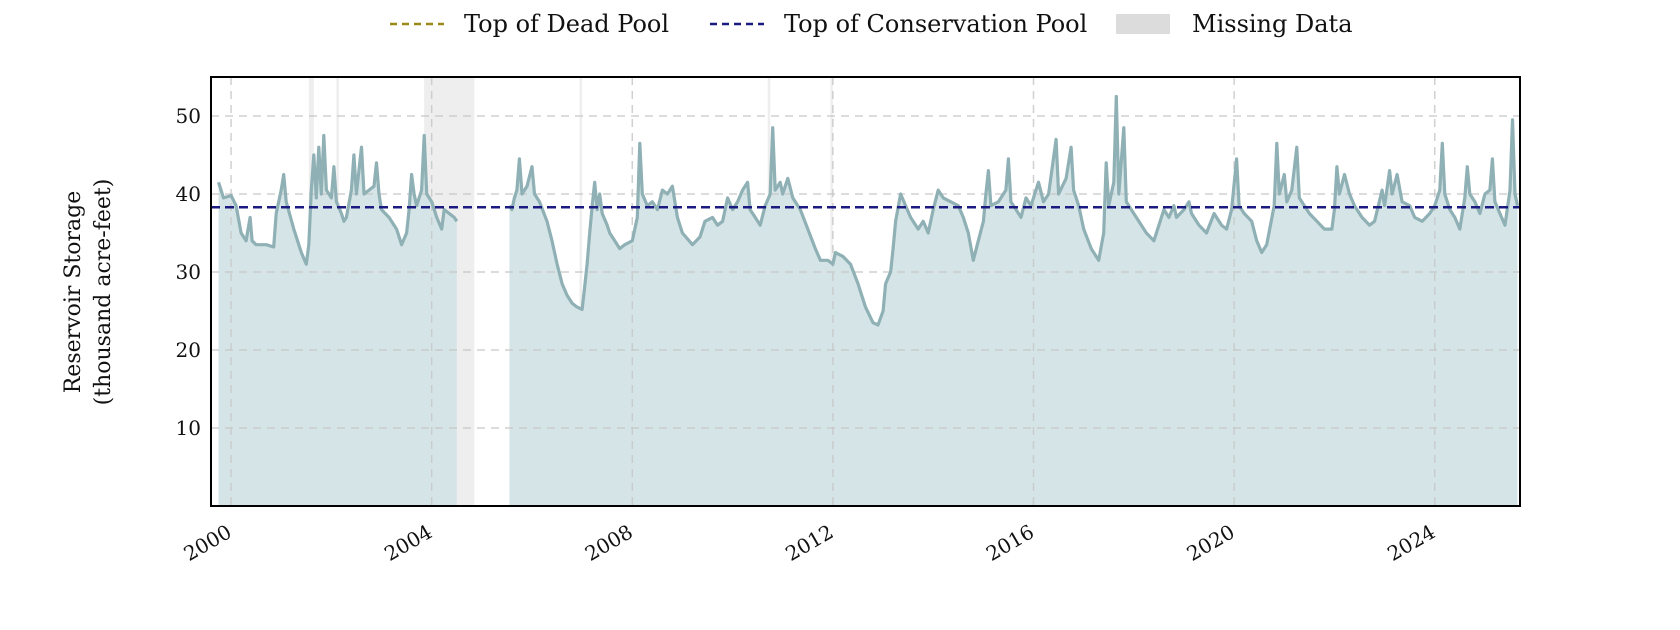 The image size is (1680, 630). Describe the element at coordinates (809, 543) in the screenshot. I see `x-tick-label-3: 2012` at that location.